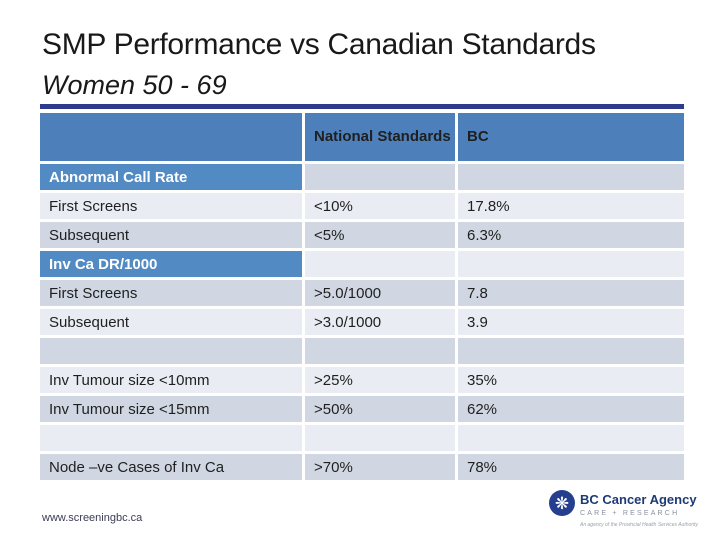 This screenshot has width=720, height=540. Describe the element at coordinates (134, 85) in the screenshot. I see `slide-subtitle: Women 50 - 69` at that location.